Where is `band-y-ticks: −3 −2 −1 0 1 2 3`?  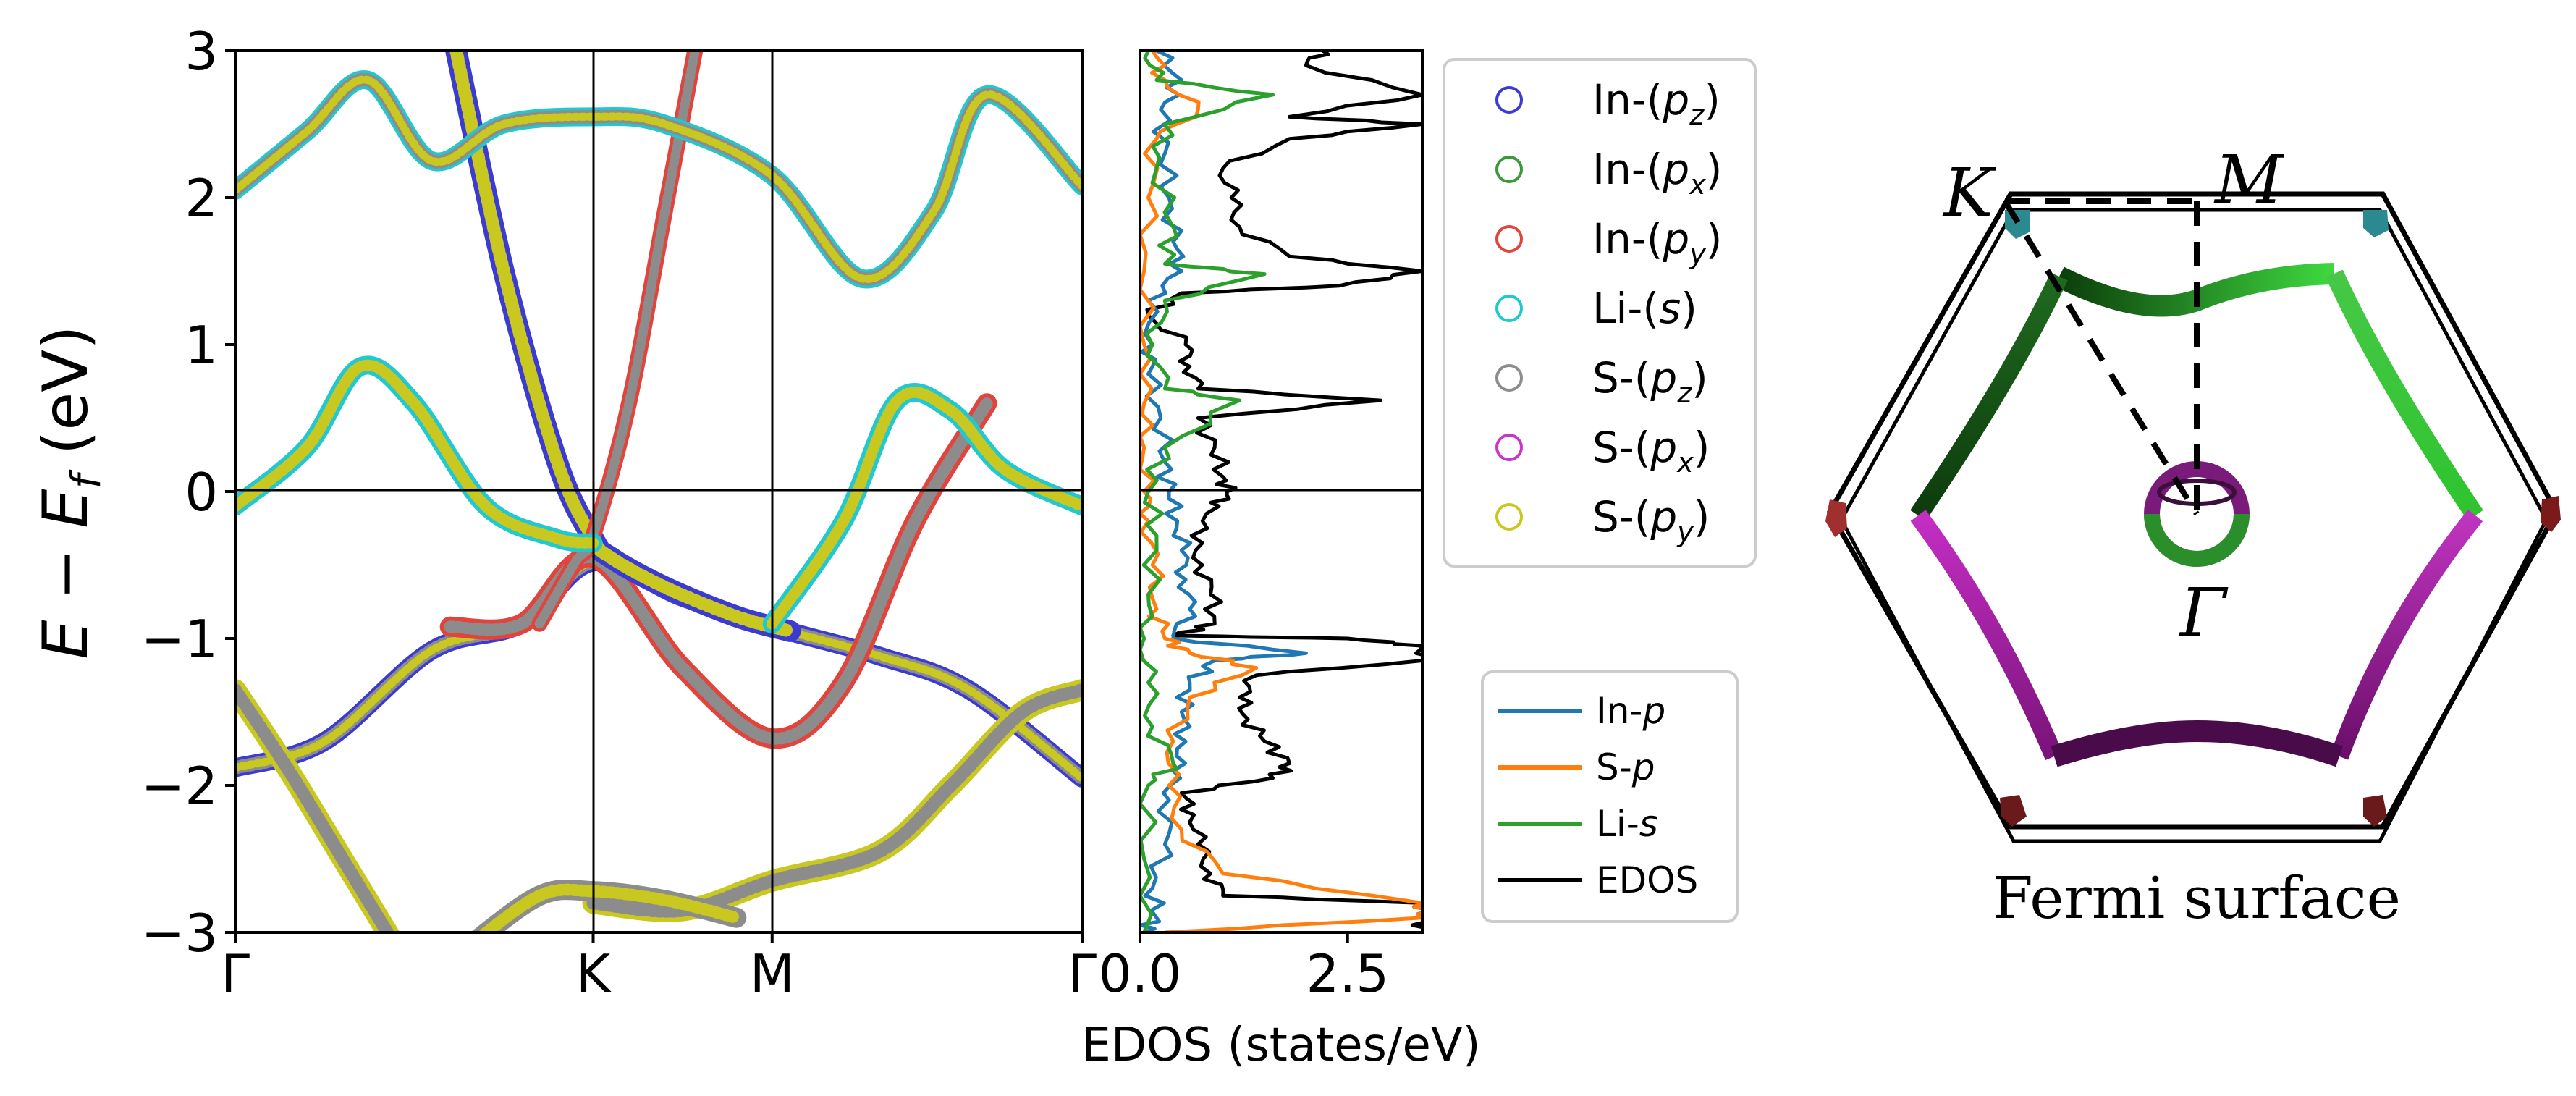
band-y-ticks: −3 −2 −1 0 1 2 3 is located at coordinates (188, 493).